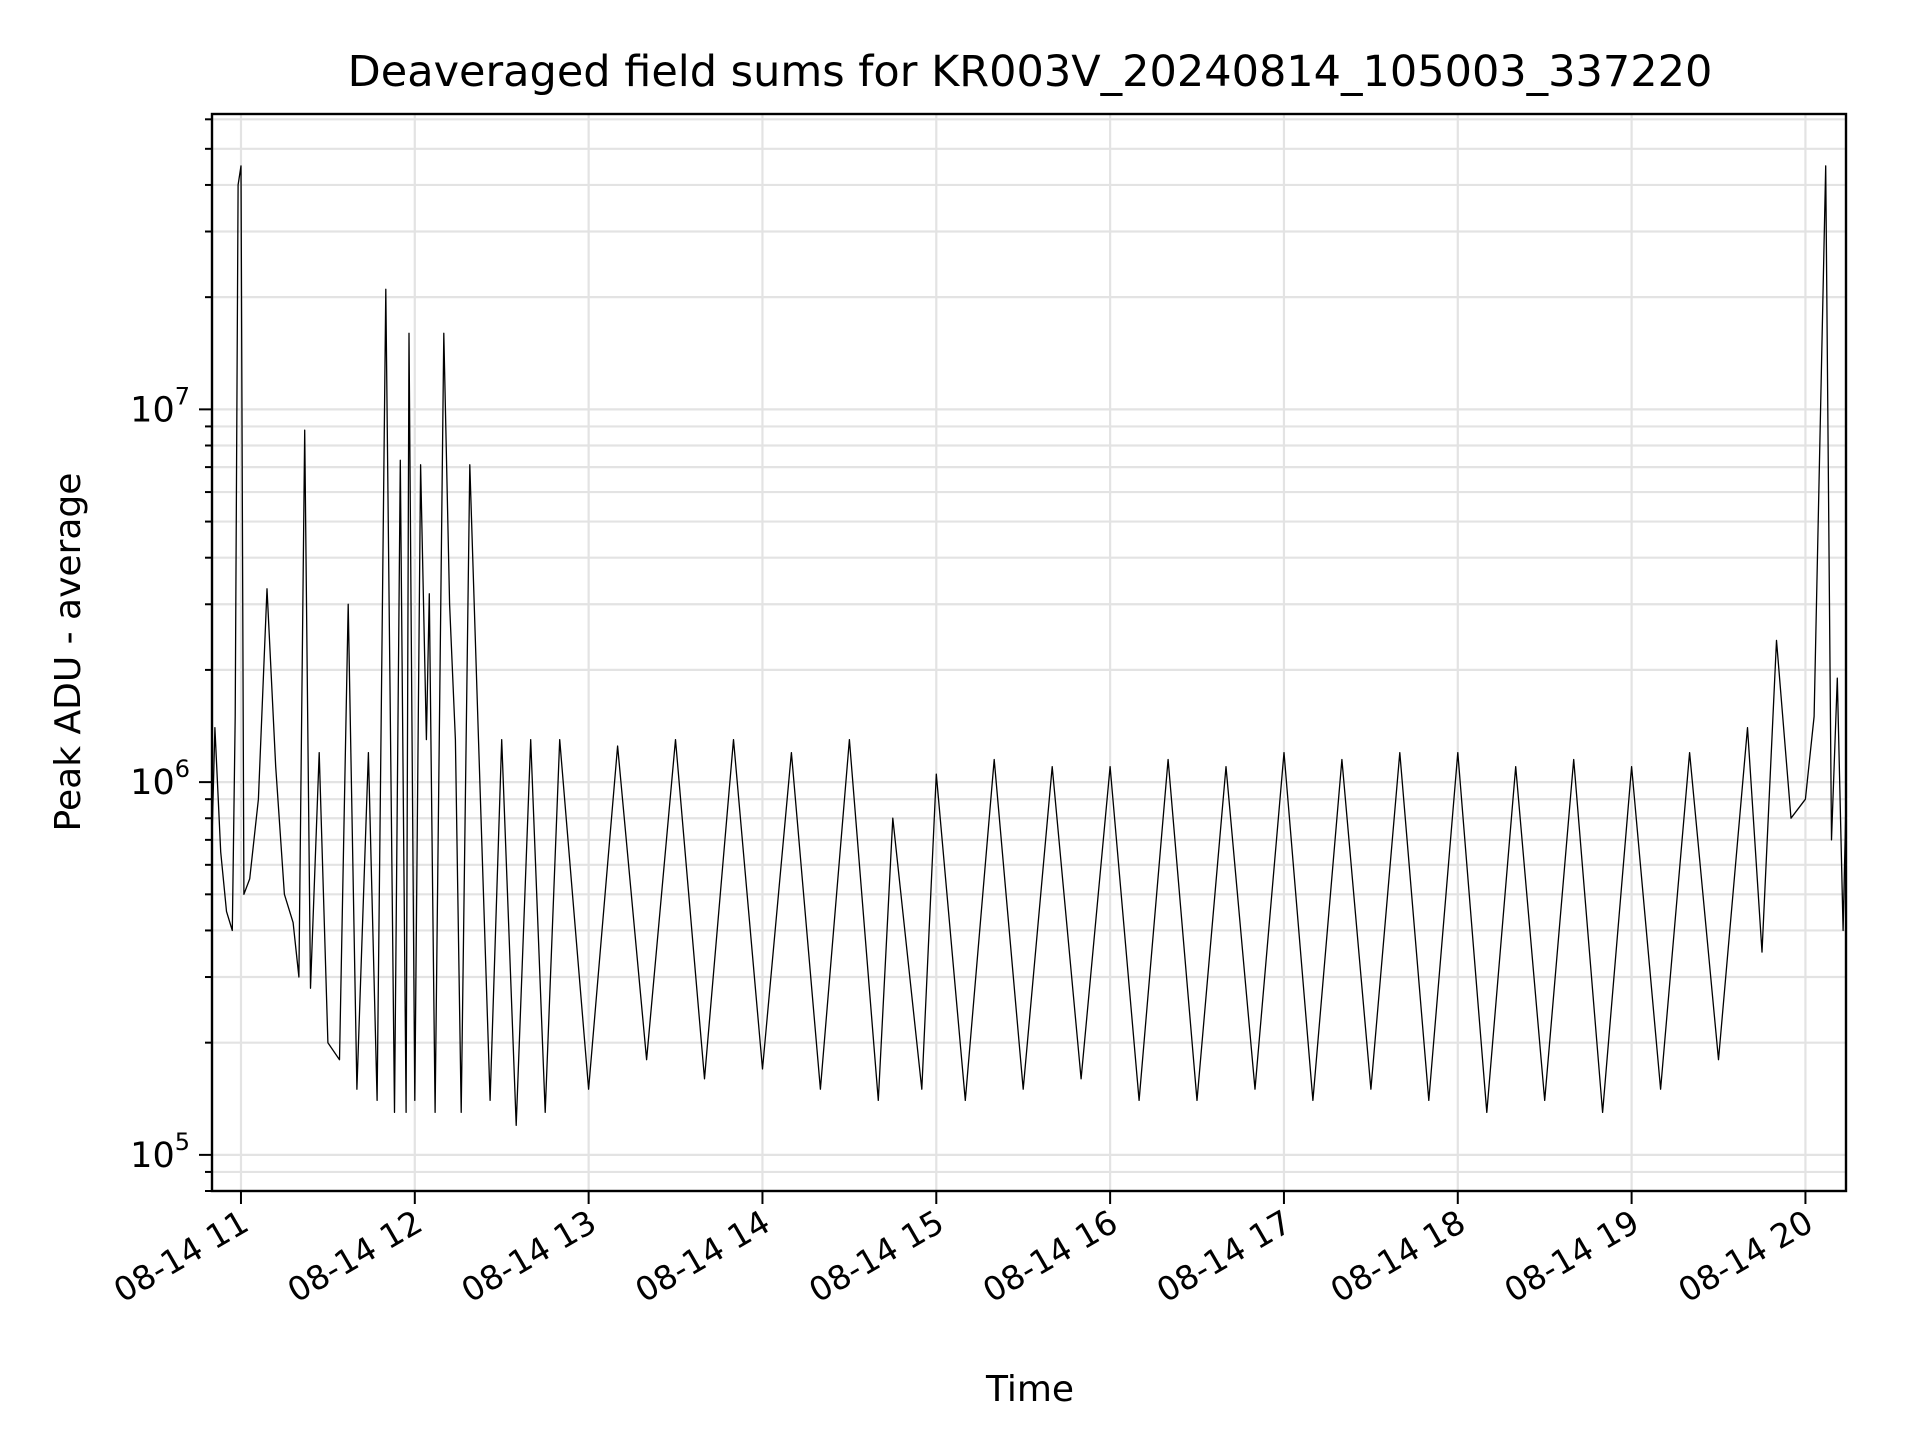 This screenshot has width=1920, height=1440. Describe the element at coordinates (1029, 1389) in the screenshot. I see `x-axis-label: Time` at that location.